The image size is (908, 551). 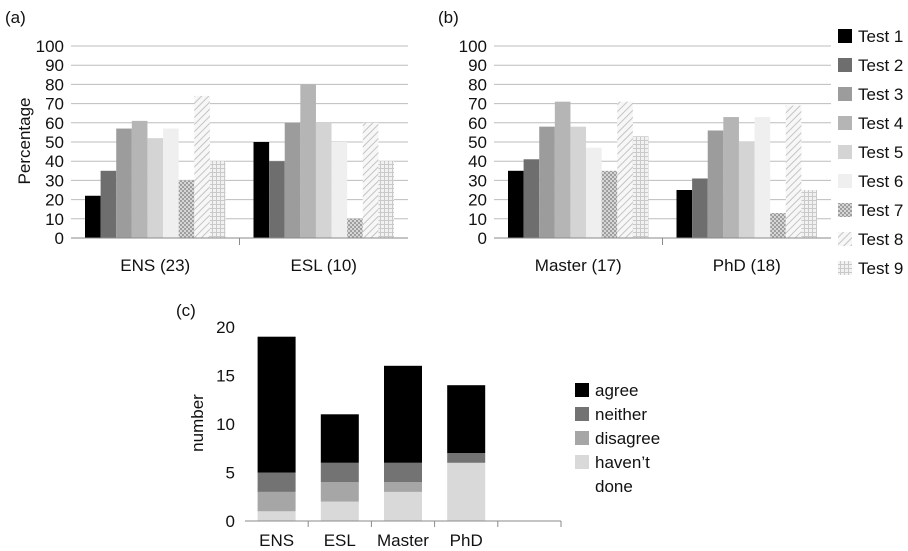 What do you see at coordinates (155, 188) in the screenshot?
I see `bar-a-ens-23--test-5` at bounding box center [155, 188].